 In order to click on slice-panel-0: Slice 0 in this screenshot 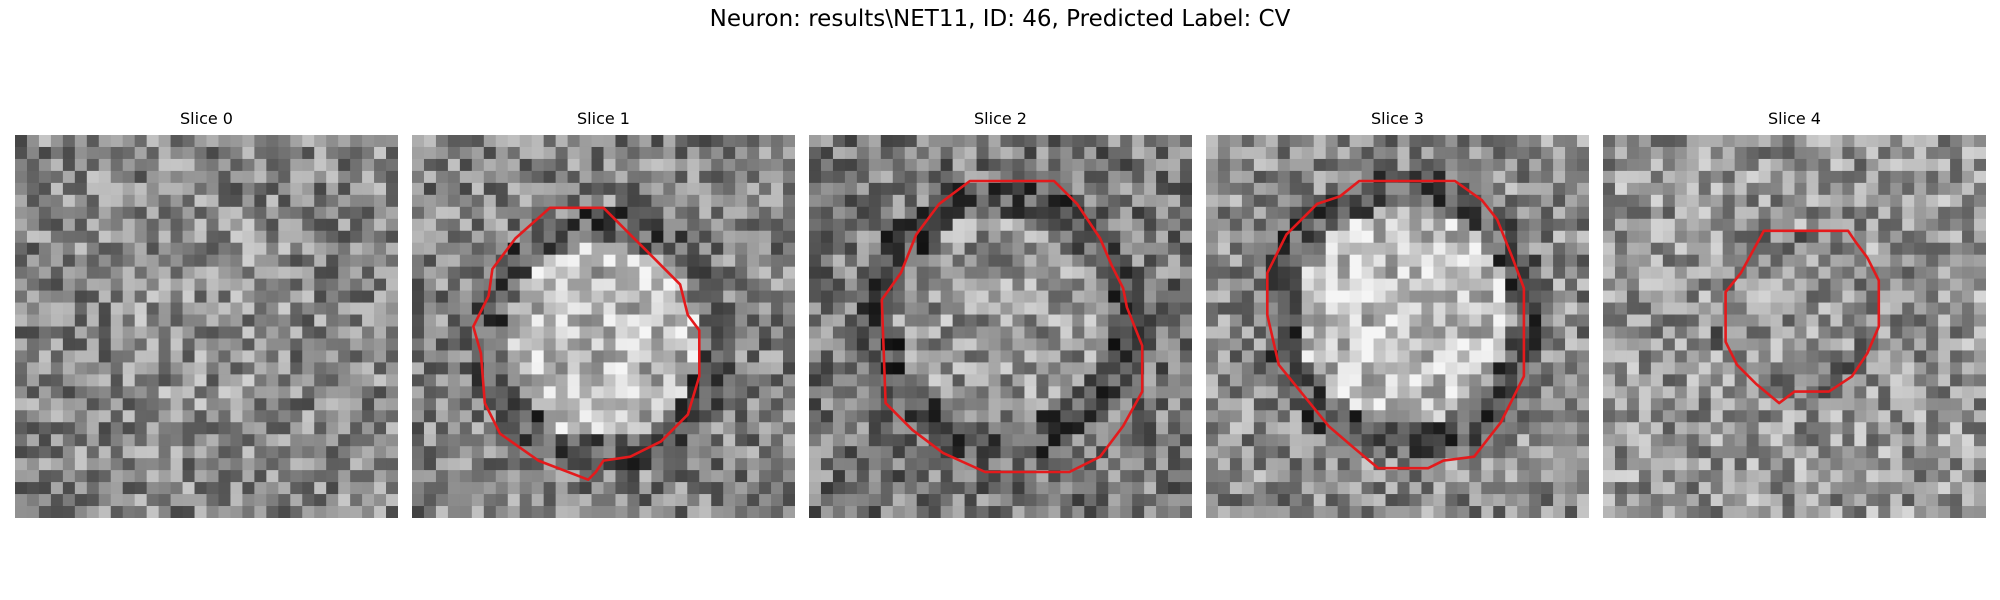, I will do `click(206, 314)`.